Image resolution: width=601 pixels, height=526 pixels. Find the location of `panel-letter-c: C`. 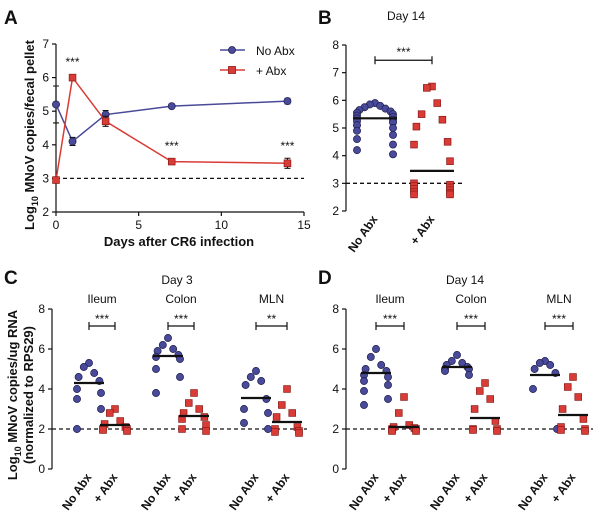

panel-letter-c: C is located at coordinates (11, 278).